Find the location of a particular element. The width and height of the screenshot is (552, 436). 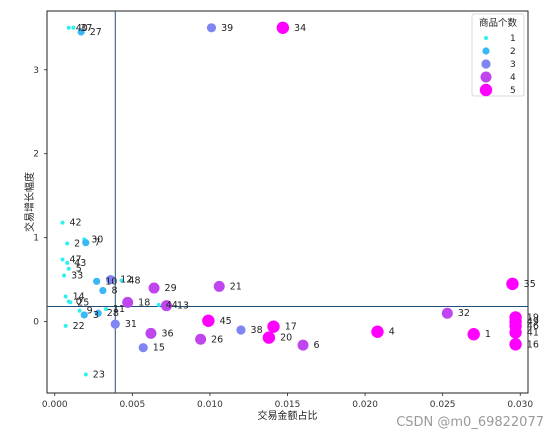

legend-entry-label: 4 is located at coordinates (513, 78).